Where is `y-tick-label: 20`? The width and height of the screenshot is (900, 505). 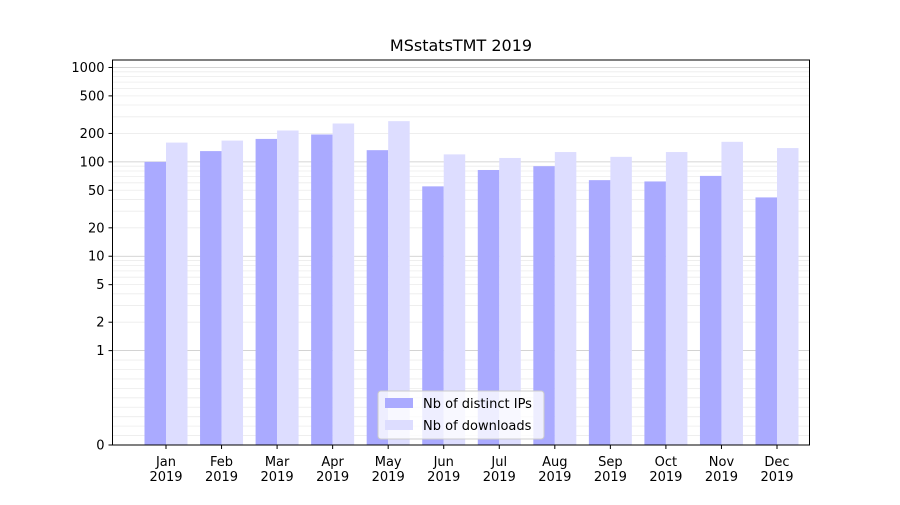 y-tick-label: 20 is located at coordinates (96, 228).